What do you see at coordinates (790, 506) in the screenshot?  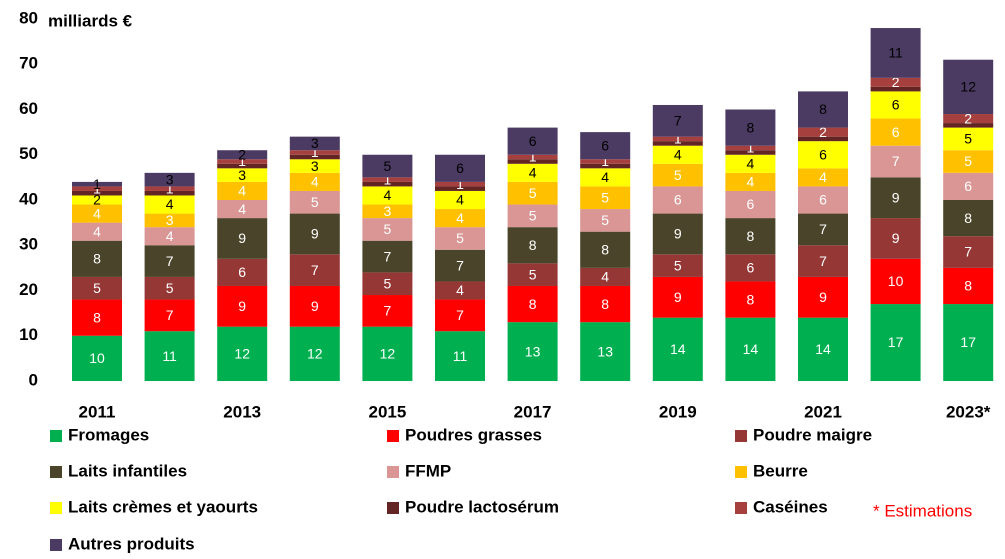 I see `legend-label: Caséines` at bounding box center [790, 506].